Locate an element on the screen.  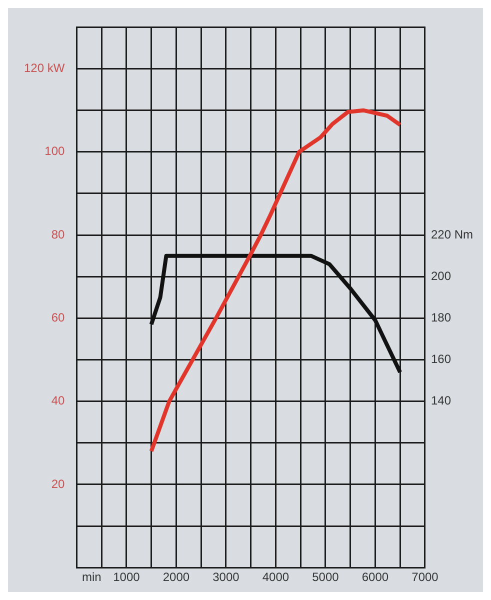
y-tick-label: 20 is located at coordinates (58, 483).